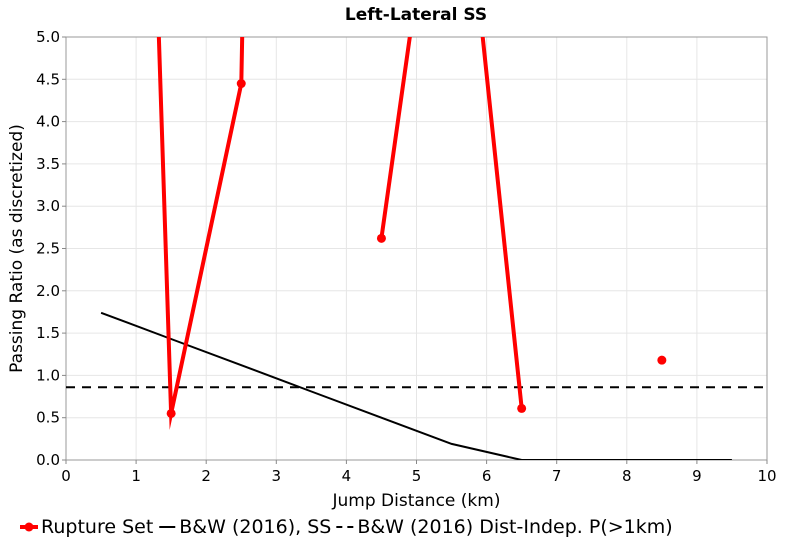 This screenshot has width=800, height=550. Describe the element at coordinates (206, 476) in the screenshot. I see `x-tick-label: 2` at that location.